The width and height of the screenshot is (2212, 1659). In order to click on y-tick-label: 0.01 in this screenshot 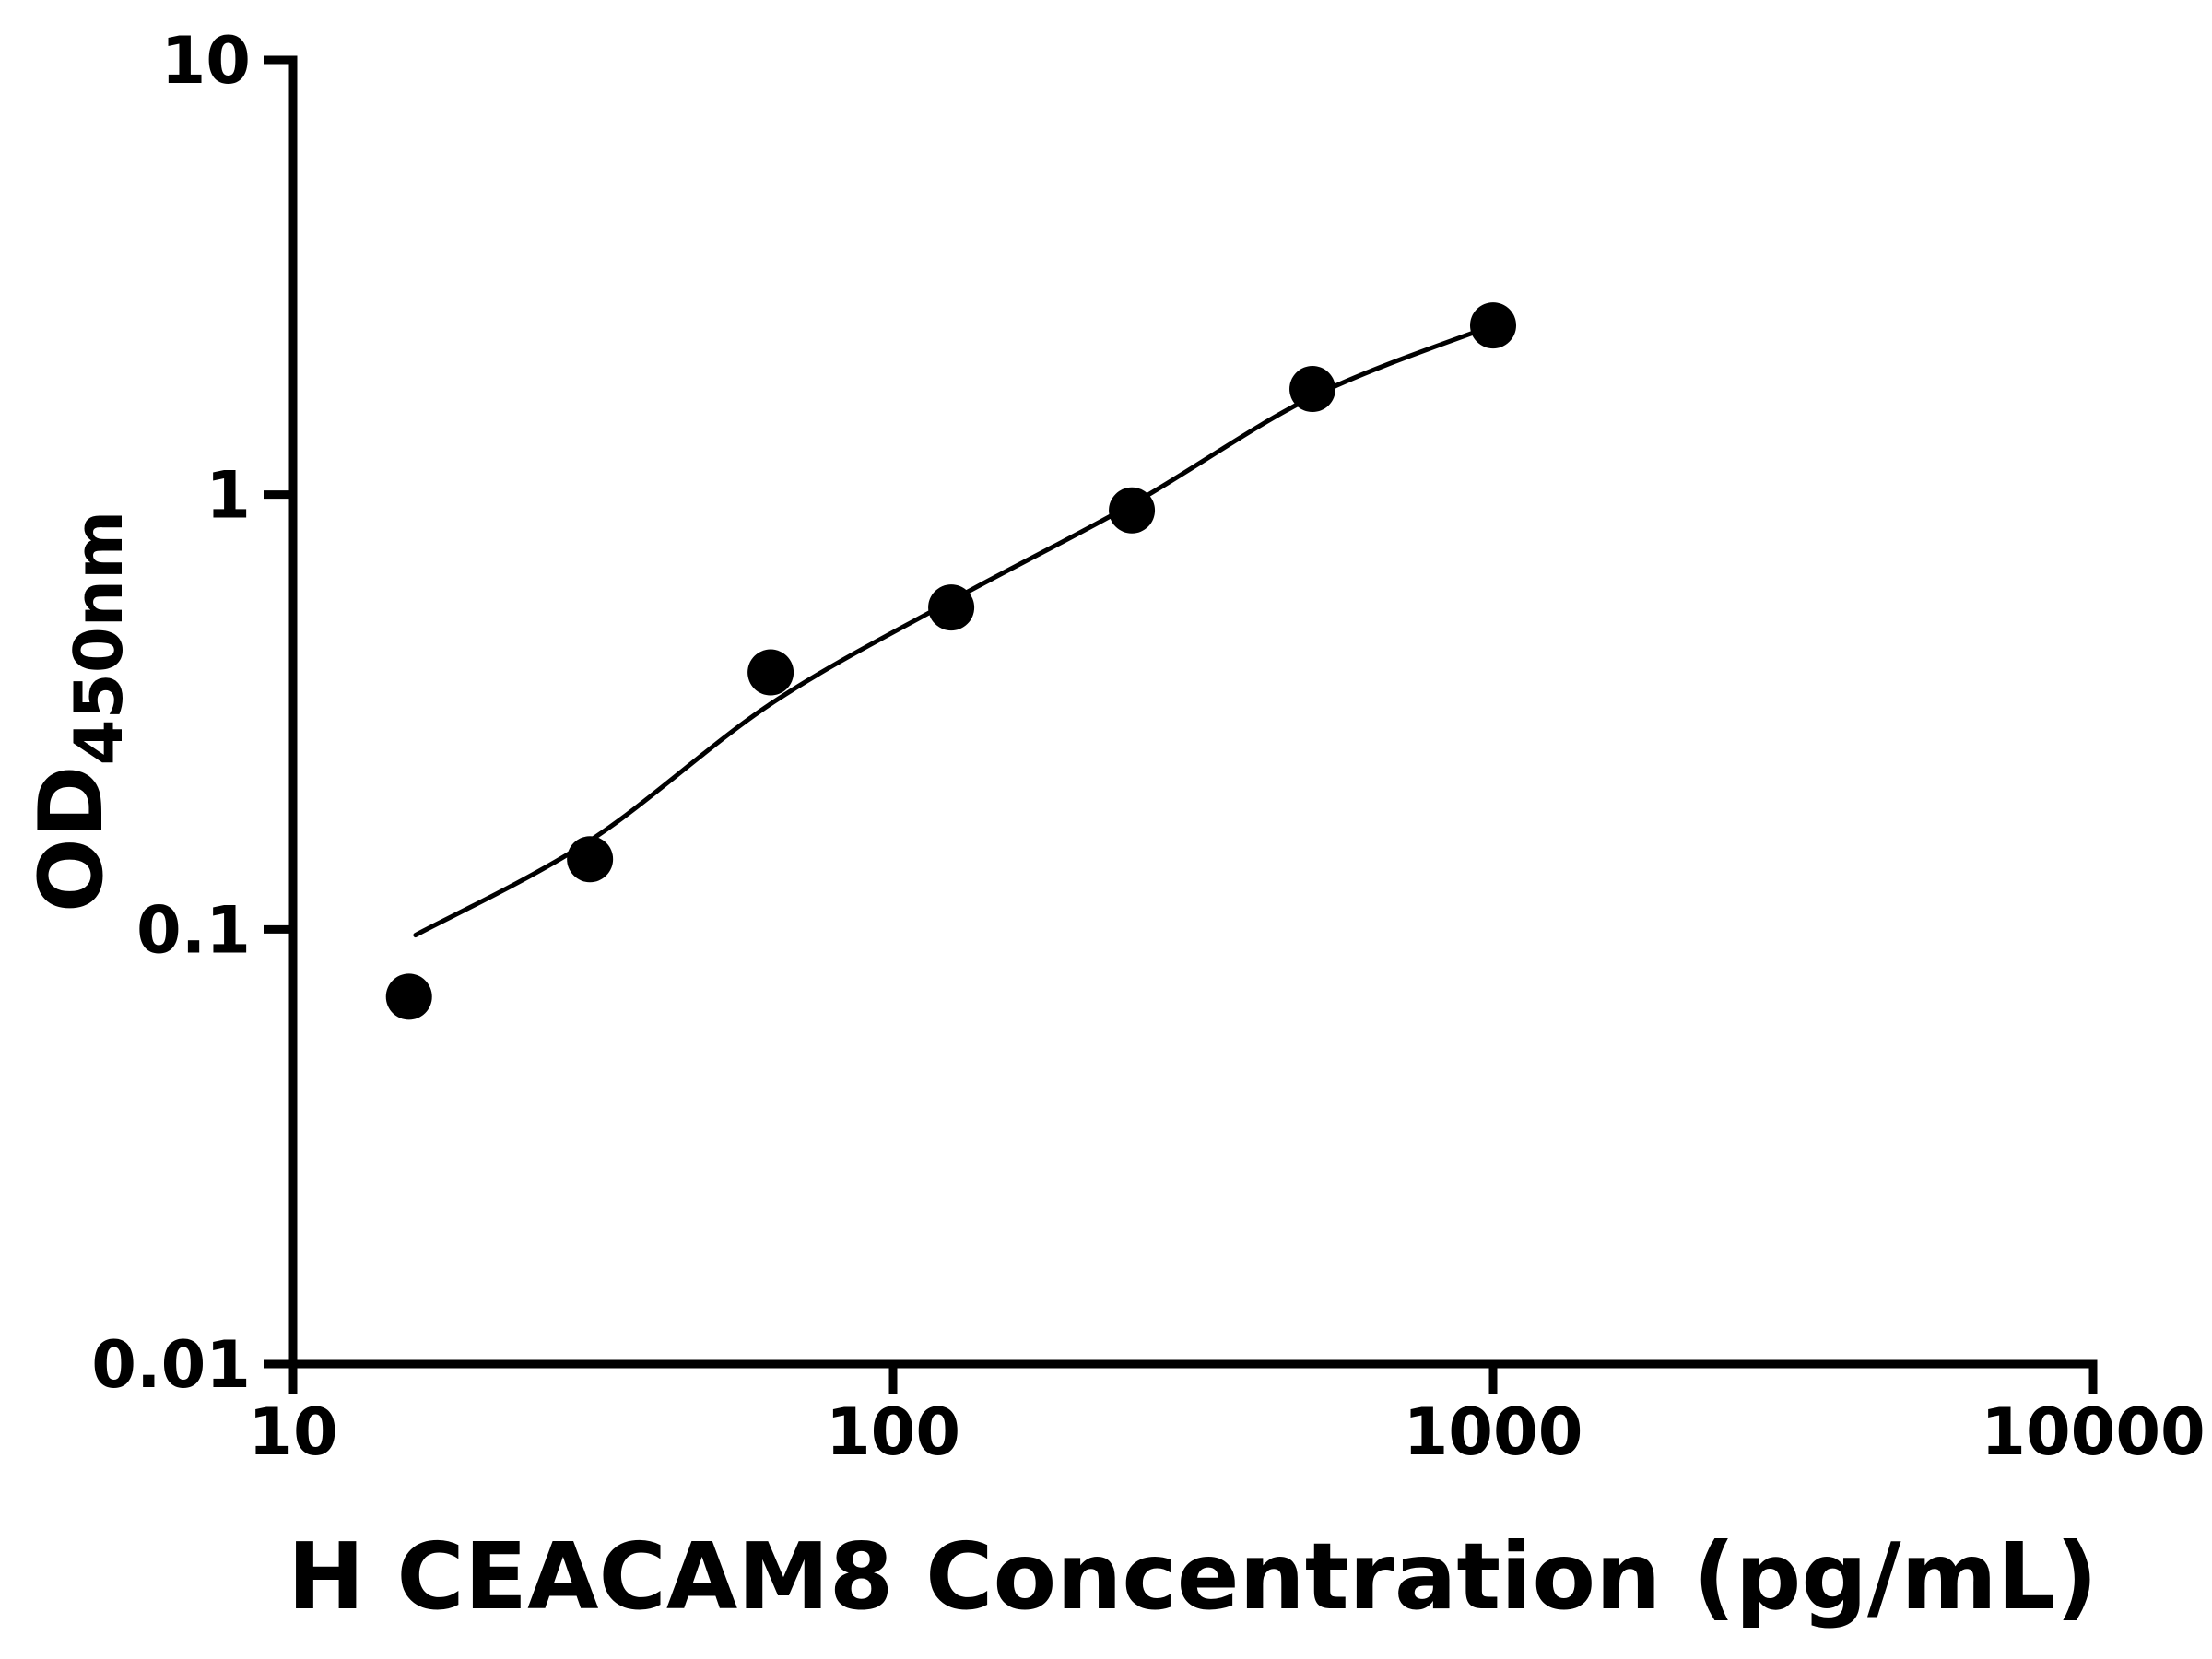, I will do `click(171, 1365)`.